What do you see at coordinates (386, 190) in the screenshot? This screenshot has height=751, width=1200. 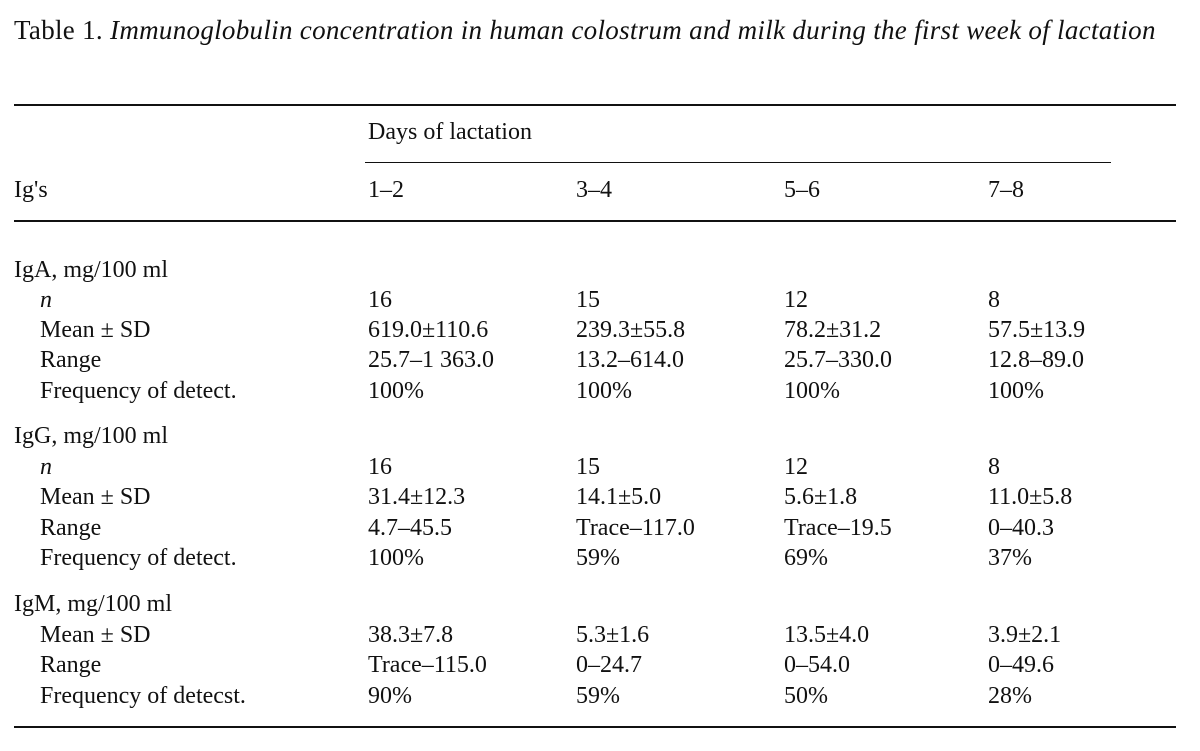 I see `column-header-1-2: 1–2` at bounding box center [386, 190].